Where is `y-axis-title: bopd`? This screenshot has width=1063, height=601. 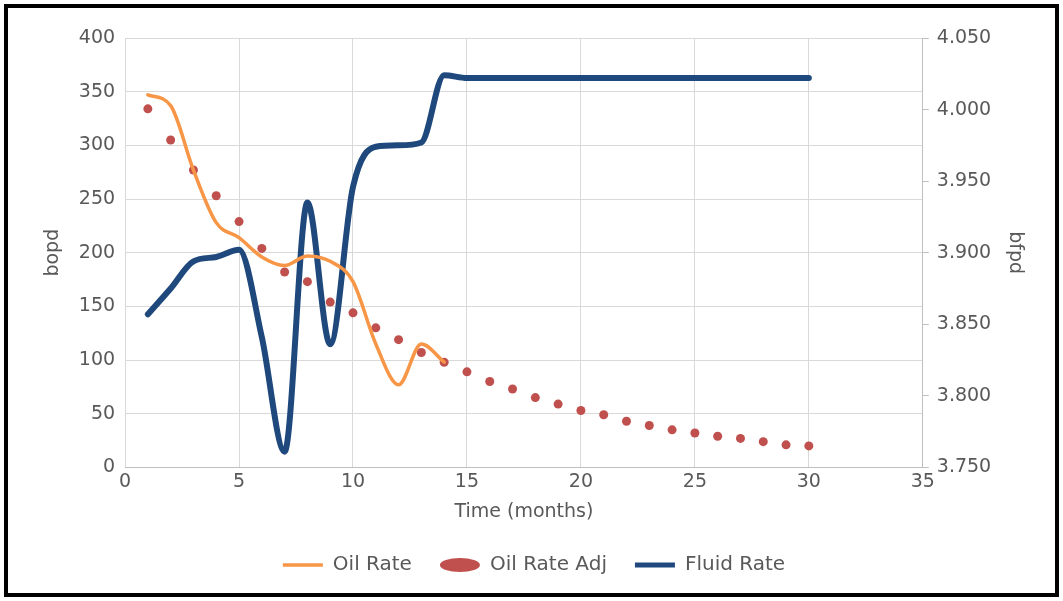 y-axis-title: bopd is located at coordinates (51, 252).